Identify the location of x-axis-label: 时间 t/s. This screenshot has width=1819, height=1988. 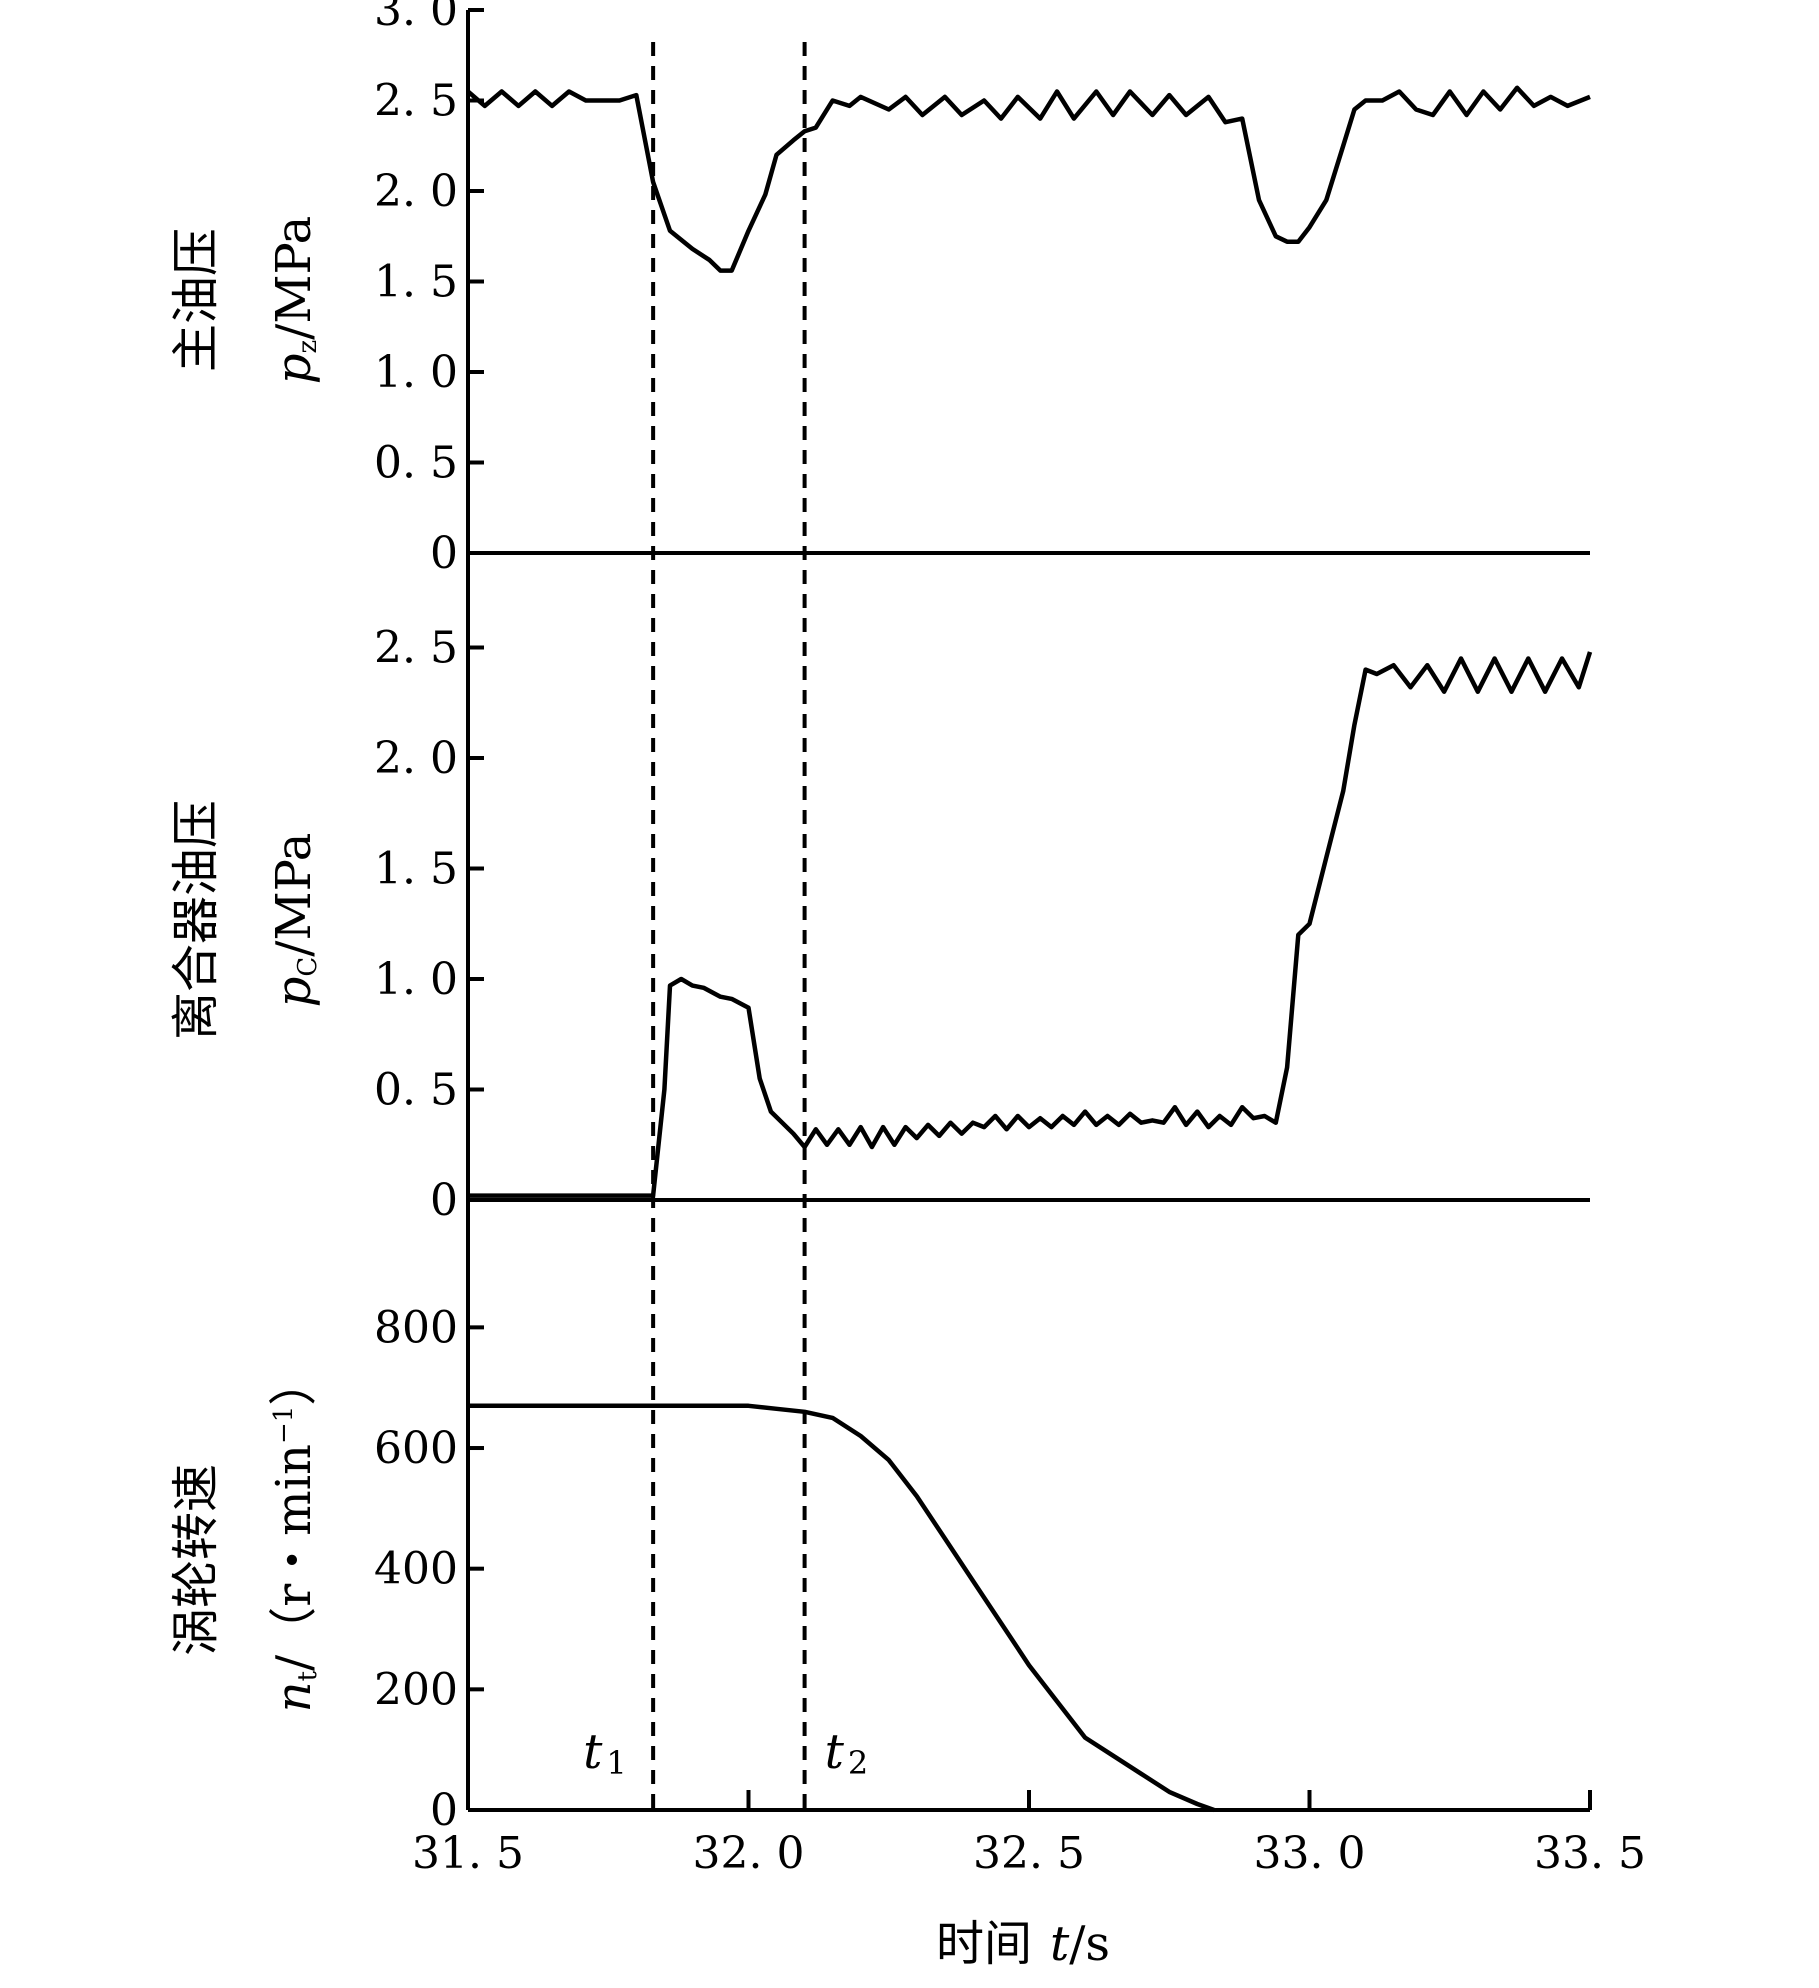
(1023, 1944).